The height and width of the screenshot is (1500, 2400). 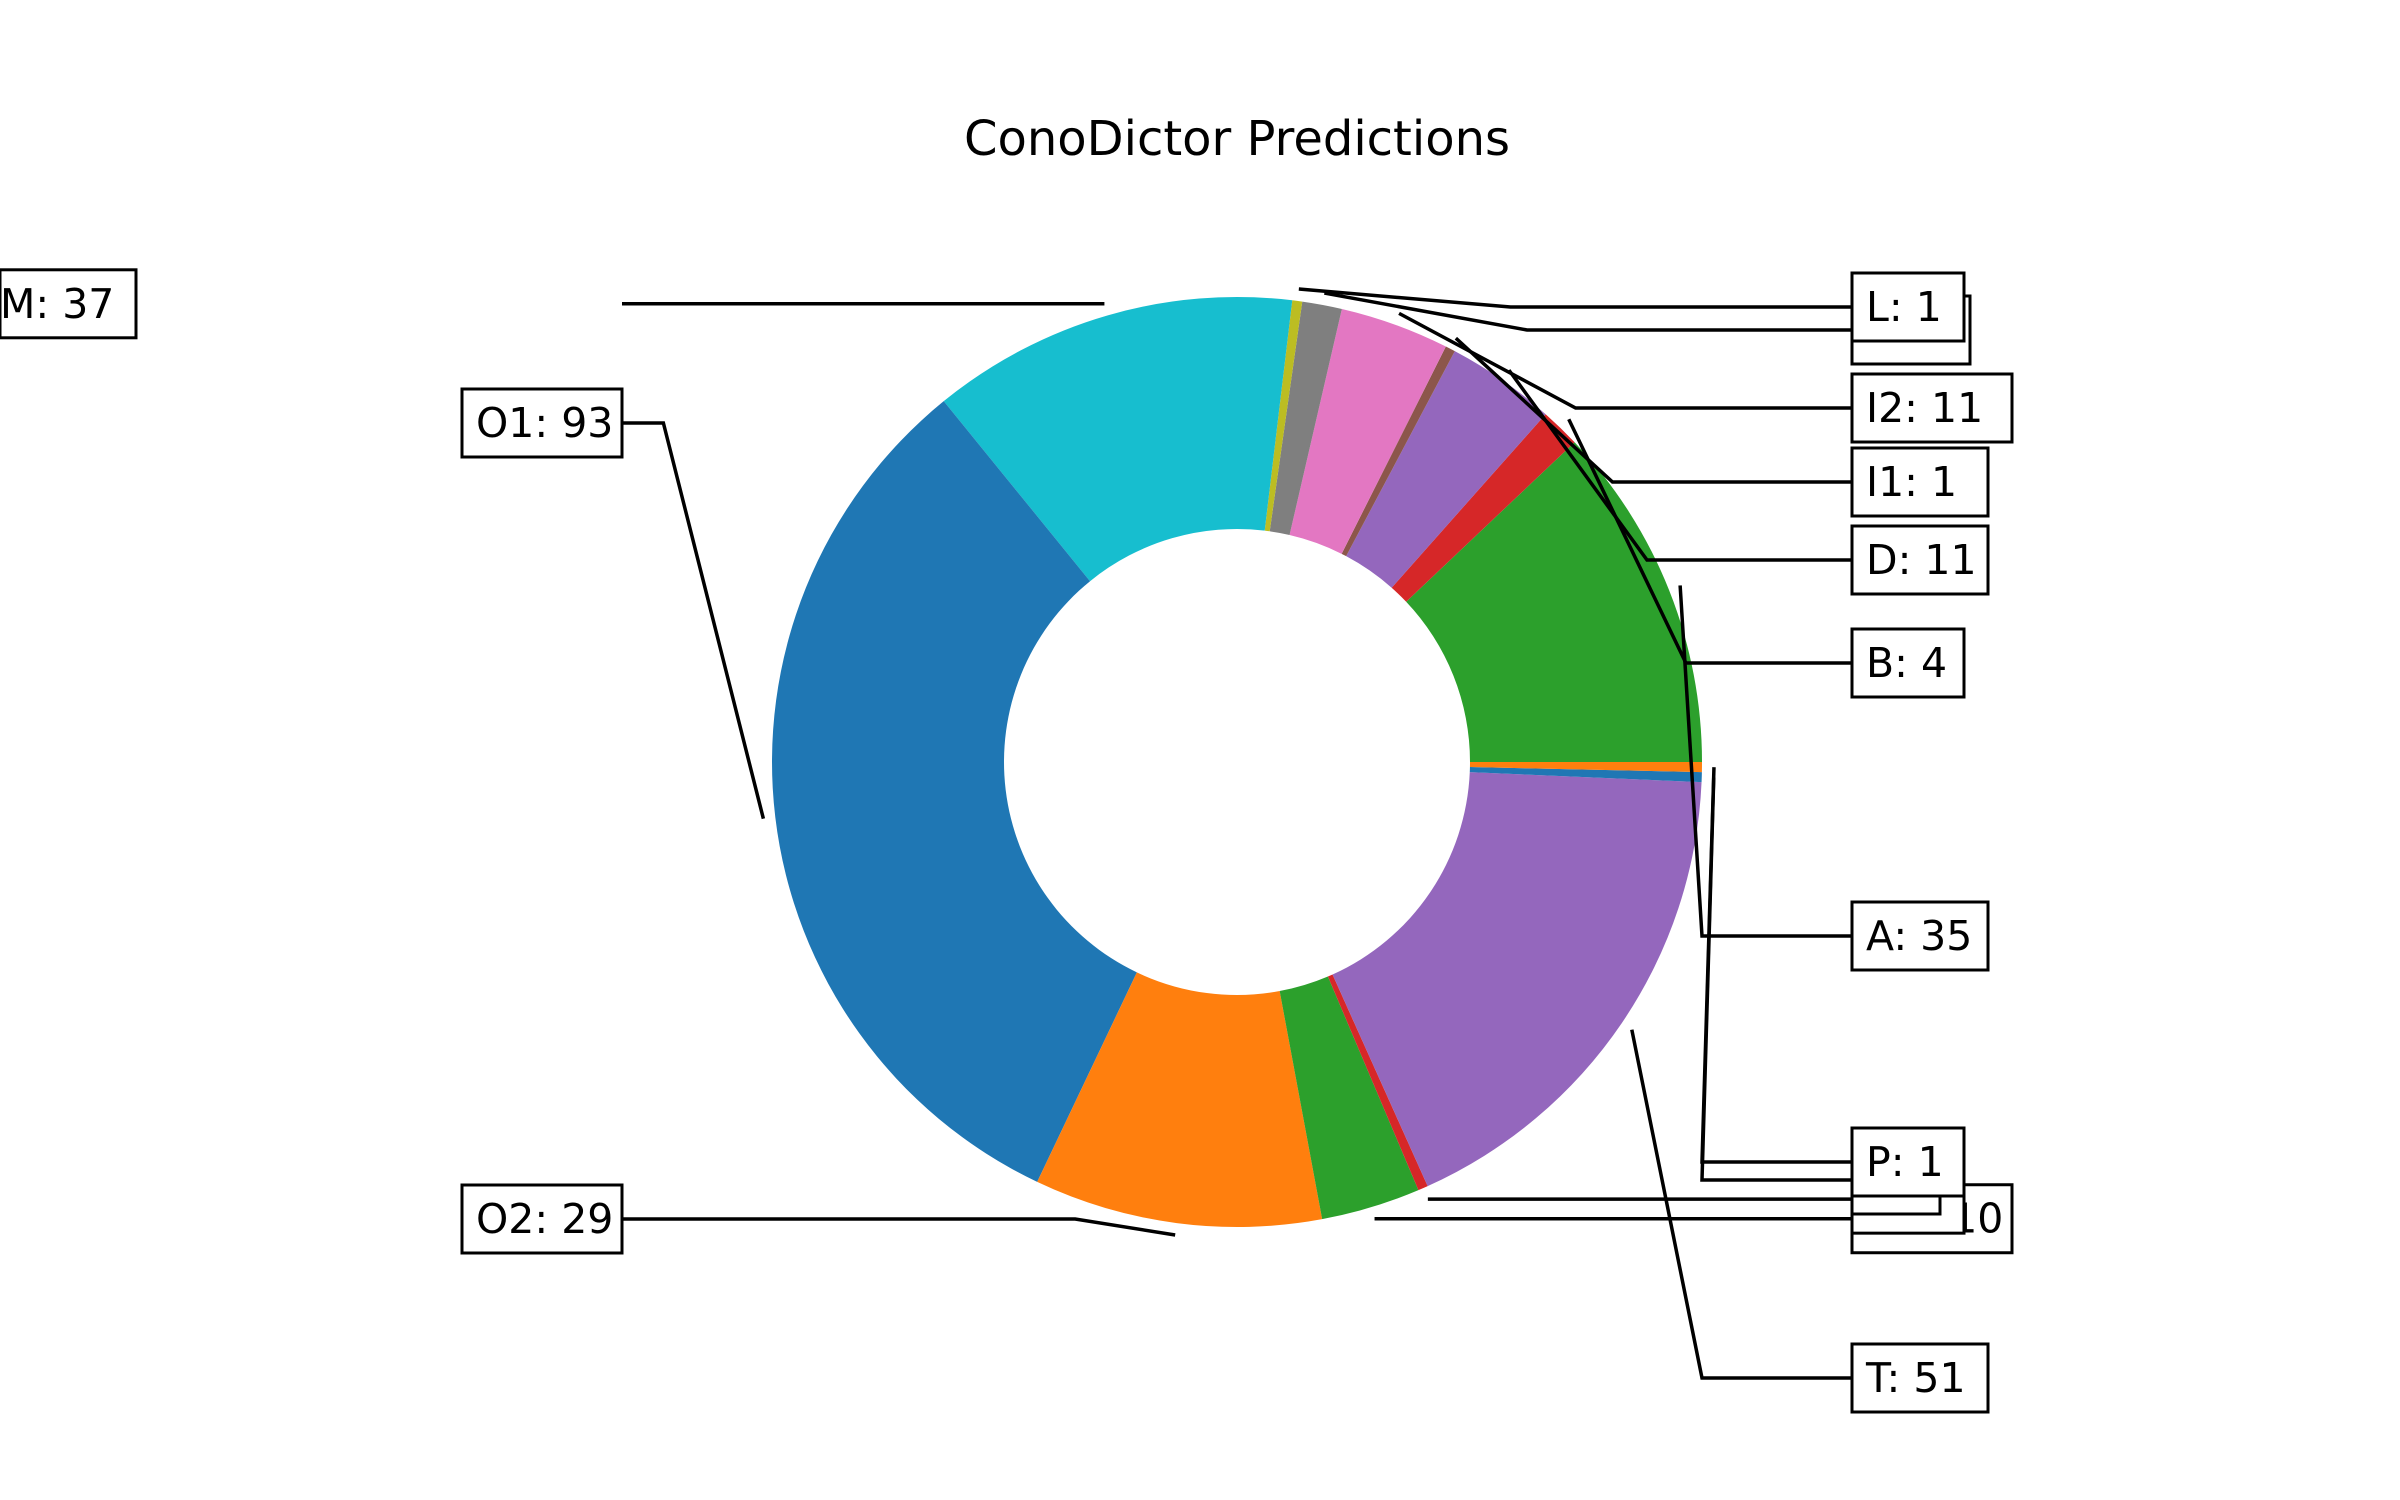 I want to click on slice-label-l: L: 1, so click(x=1904, y=307).